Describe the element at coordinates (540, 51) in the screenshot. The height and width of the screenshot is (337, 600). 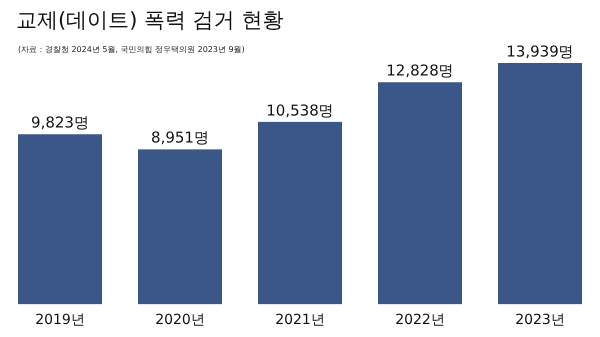
I see `data-label: 13,939명` at that location.